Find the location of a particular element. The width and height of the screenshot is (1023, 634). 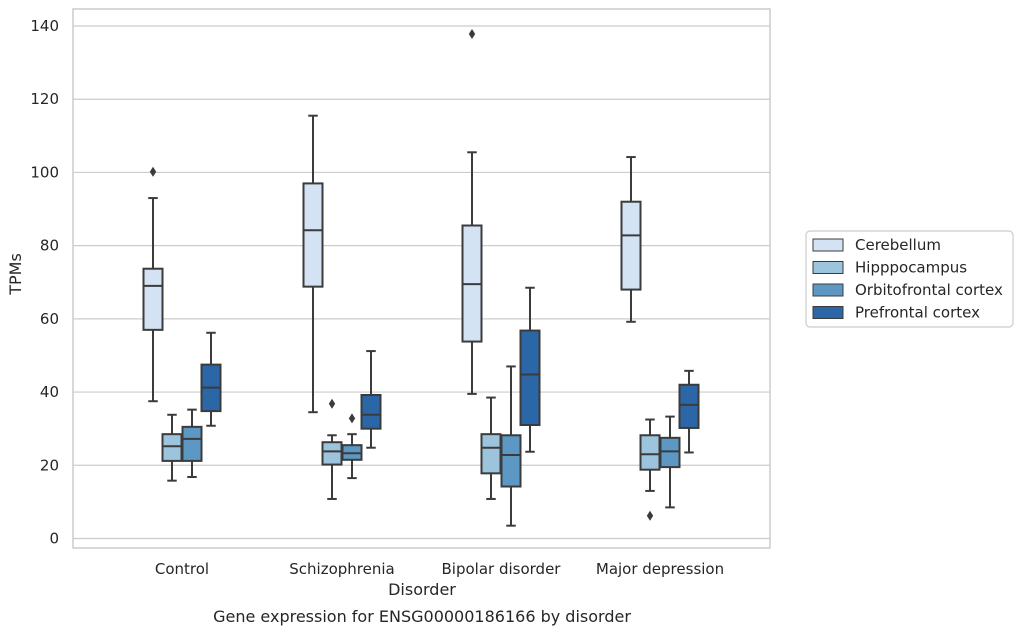

x-tick-label: Schizophrenia is located at coordinates (341, 569).